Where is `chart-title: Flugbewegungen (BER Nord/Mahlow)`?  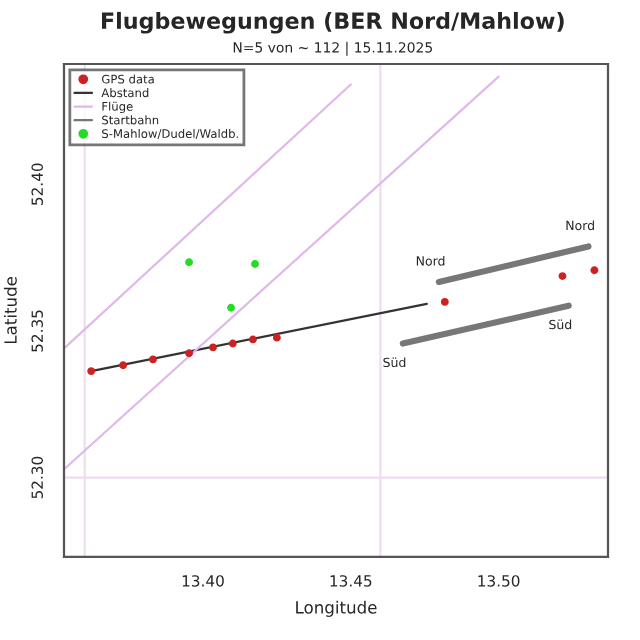 chart-title: Flugbewegungen (BER Nord/Mahlow) is located at coordinates (333, 22).